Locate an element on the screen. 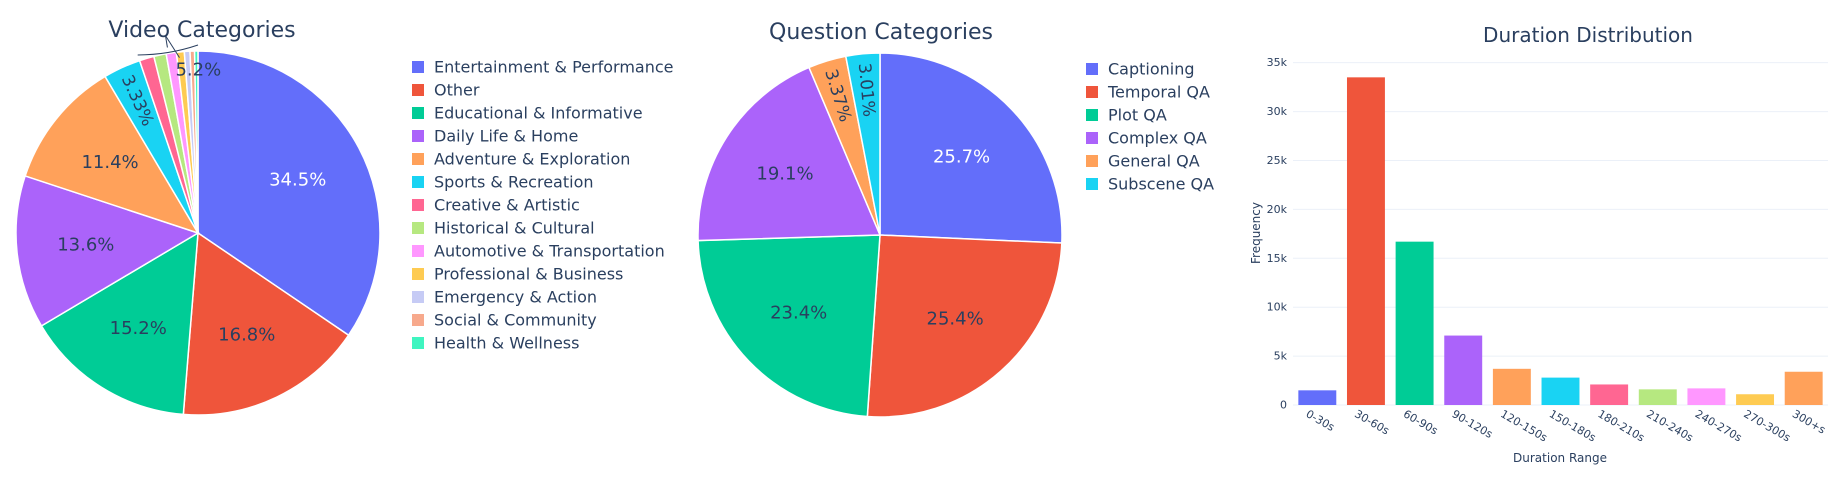  legend-item-captioning: Captioning is located at coordinates (1140, 69).